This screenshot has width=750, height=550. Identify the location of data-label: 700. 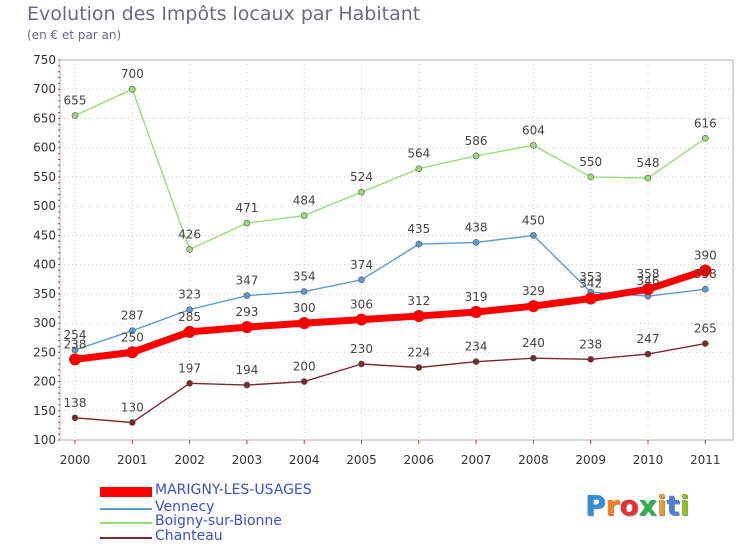
(132, 74).